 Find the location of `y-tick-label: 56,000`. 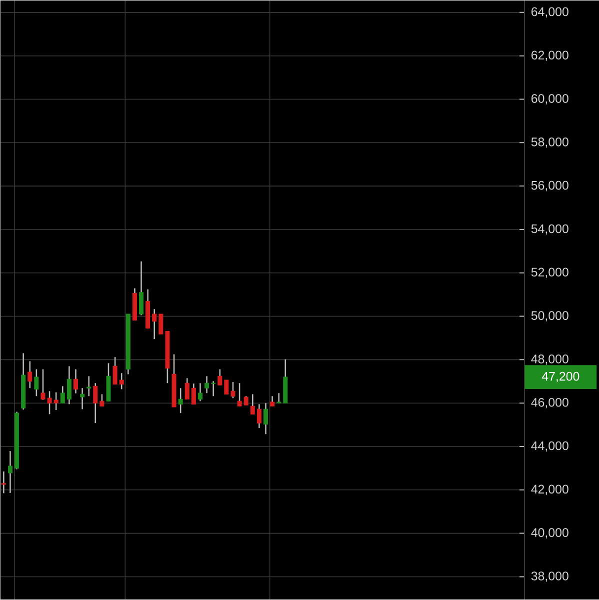

y-tick-label: 56,000 is located at coordinates (549, 186).